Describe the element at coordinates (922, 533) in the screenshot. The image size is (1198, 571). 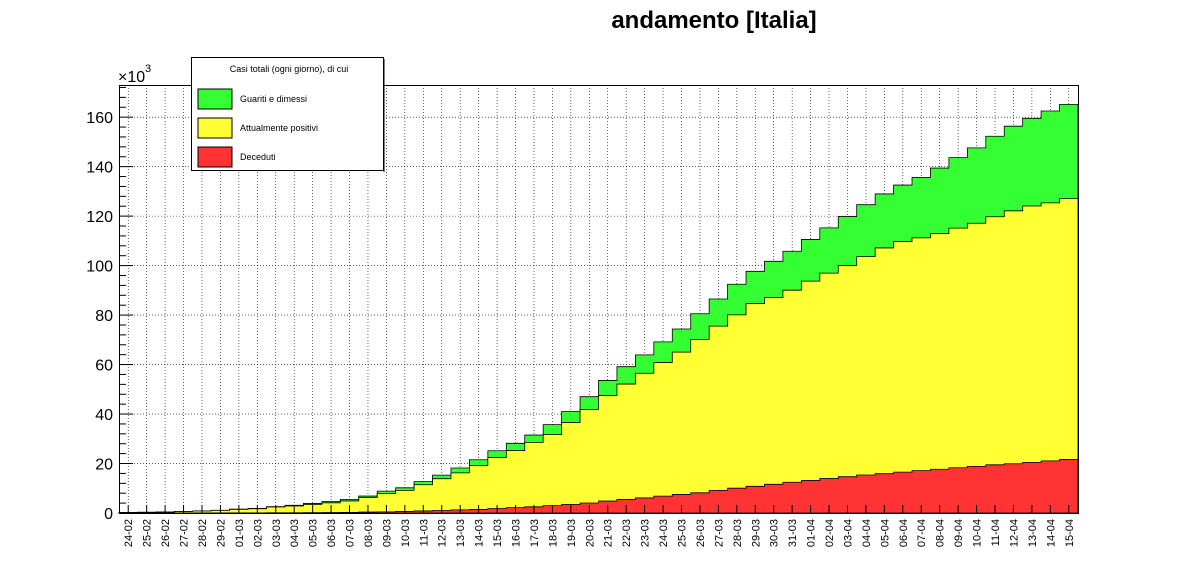
I see `x-tick-label: 07-04` at that location.